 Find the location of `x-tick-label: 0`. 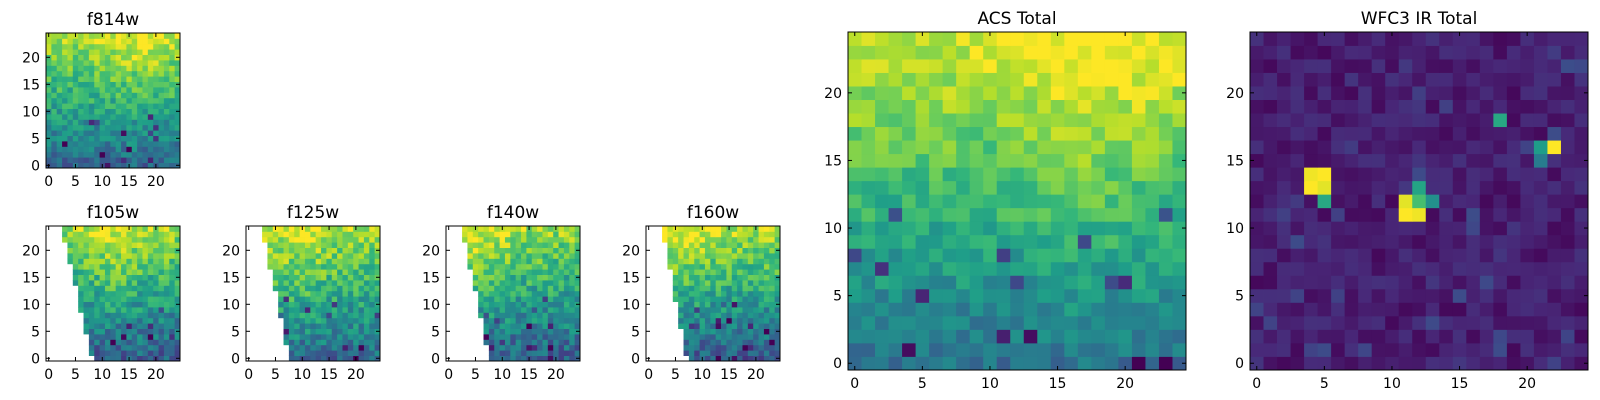

x-tick-label: 0 is located at coordinates (48, 182).